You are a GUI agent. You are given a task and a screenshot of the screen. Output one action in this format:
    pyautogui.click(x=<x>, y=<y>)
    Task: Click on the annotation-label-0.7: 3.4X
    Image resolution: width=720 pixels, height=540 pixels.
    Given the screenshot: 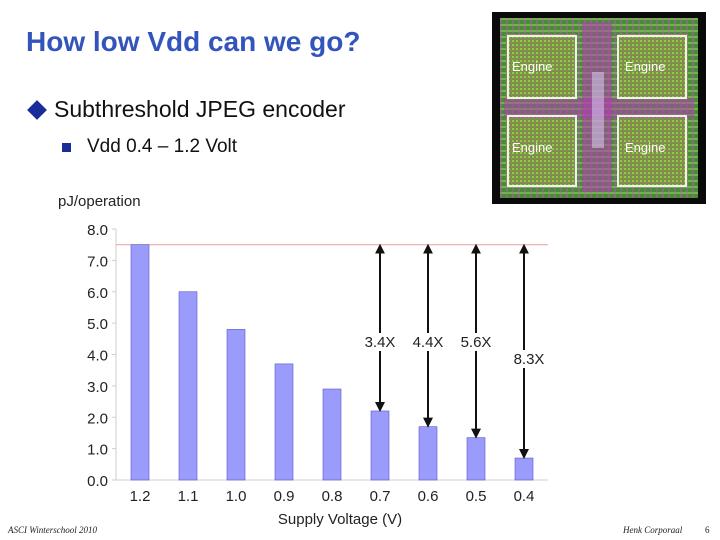 What is the action you would take?
    pyautogui.click(x=380, y=342)
    